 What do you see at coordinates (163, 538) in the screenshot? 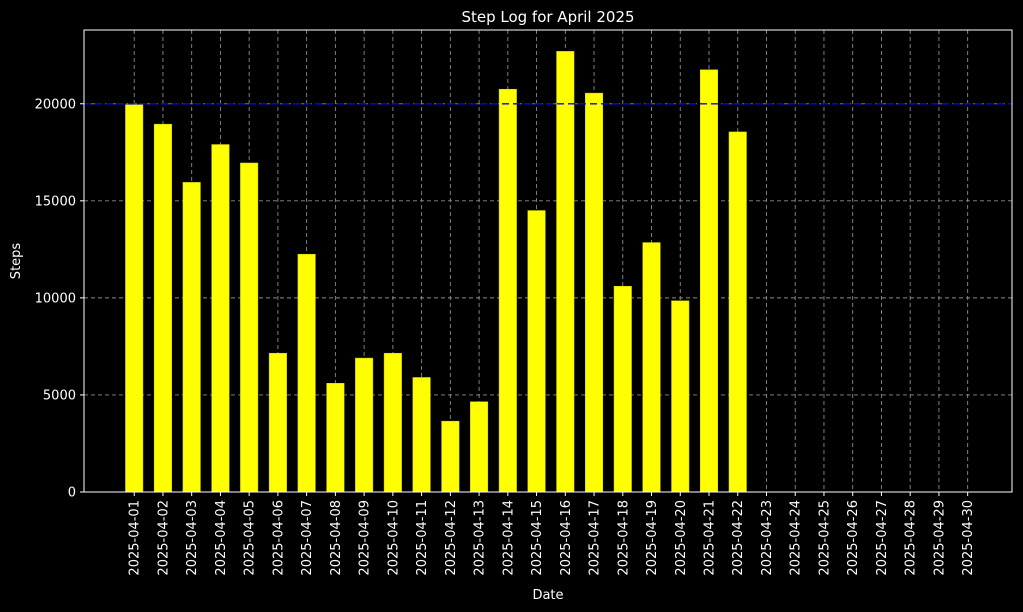
I see `x-tick-label: 2025-04-02` at bounding box center [163, 538].